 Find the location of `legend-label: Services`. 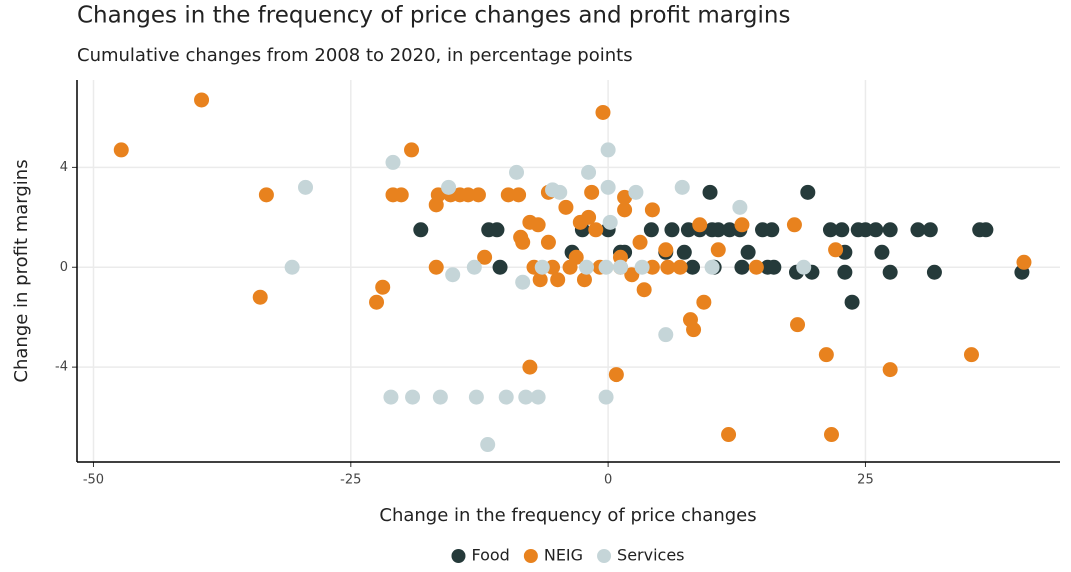

legend-label: Services is located at coordinates (650, 555).